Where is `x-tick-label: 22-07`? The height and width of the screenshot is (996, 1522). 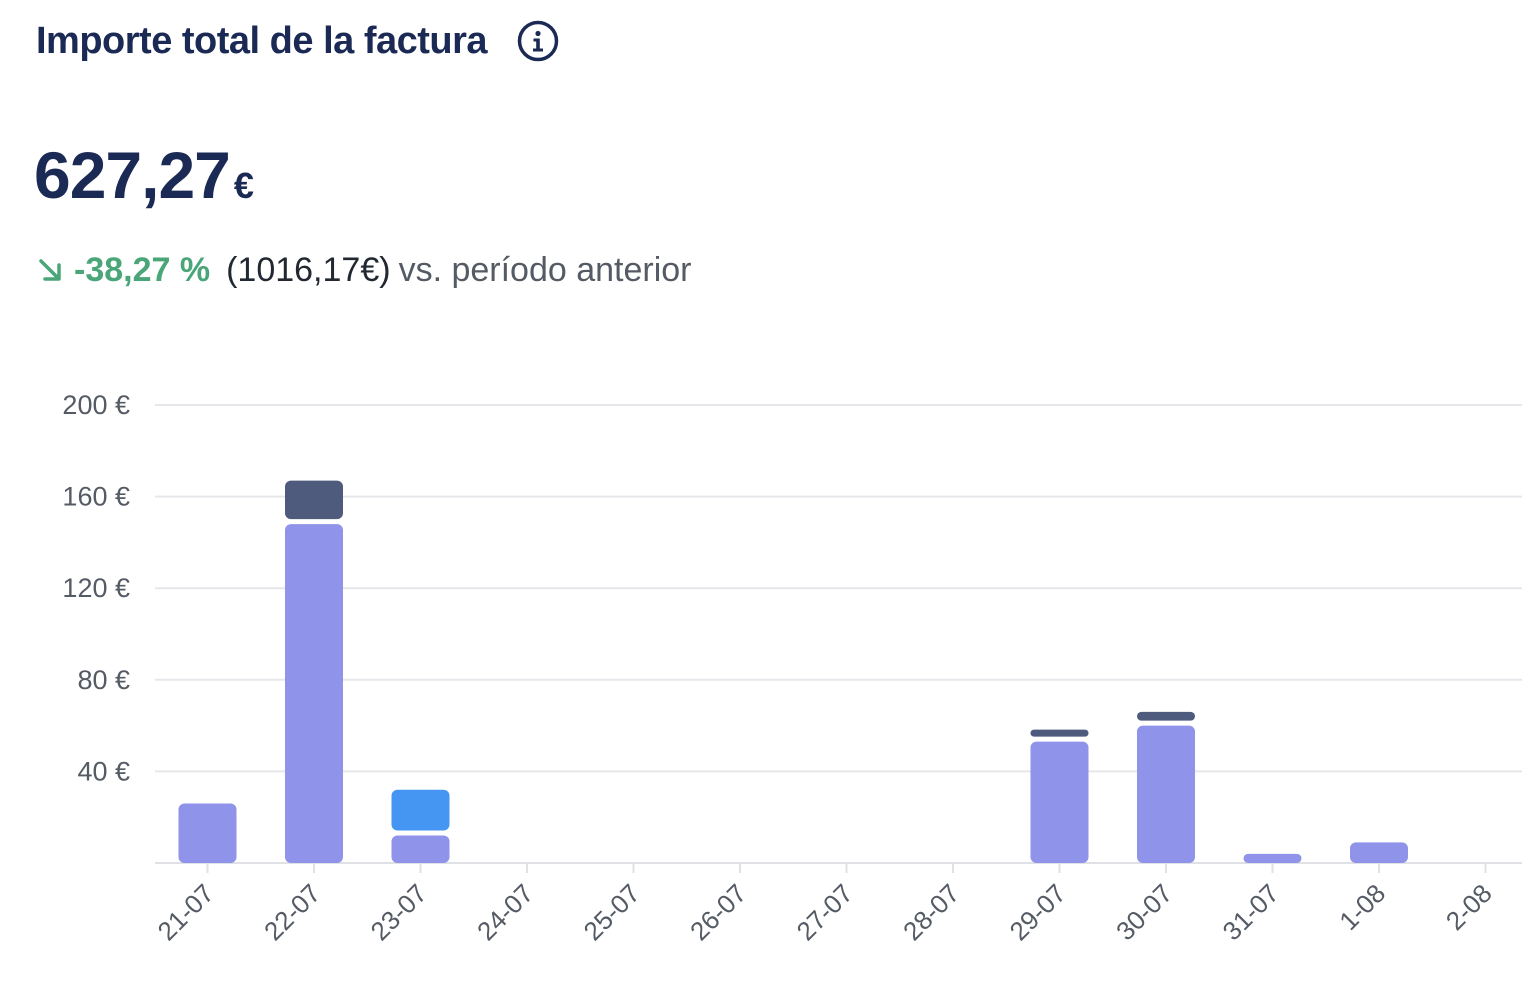 x-tick-label: 22-07 is located at coordinates (292, 912).